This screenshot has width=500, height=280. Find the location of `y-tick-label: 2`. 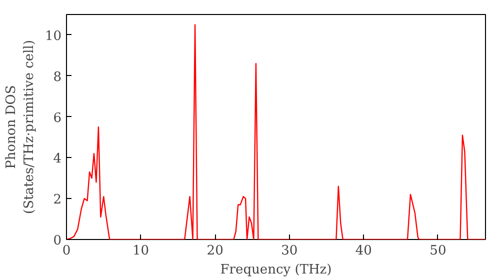

y-tick-label: 2 is located at coordinates (57, 200).